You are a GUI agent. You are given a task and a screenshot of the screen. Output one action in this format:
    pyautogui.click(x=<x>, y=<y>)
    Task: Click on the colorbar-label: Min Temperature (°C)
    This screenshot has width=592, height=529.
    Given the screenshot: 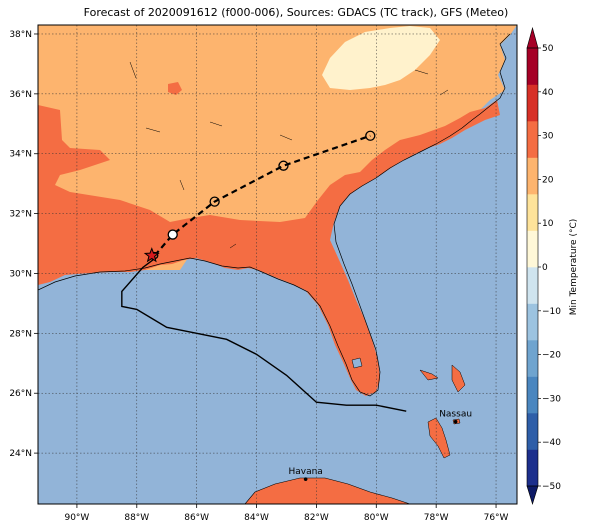 What is the action you would take?
    pyautogui.click(x=574, y=267)
    